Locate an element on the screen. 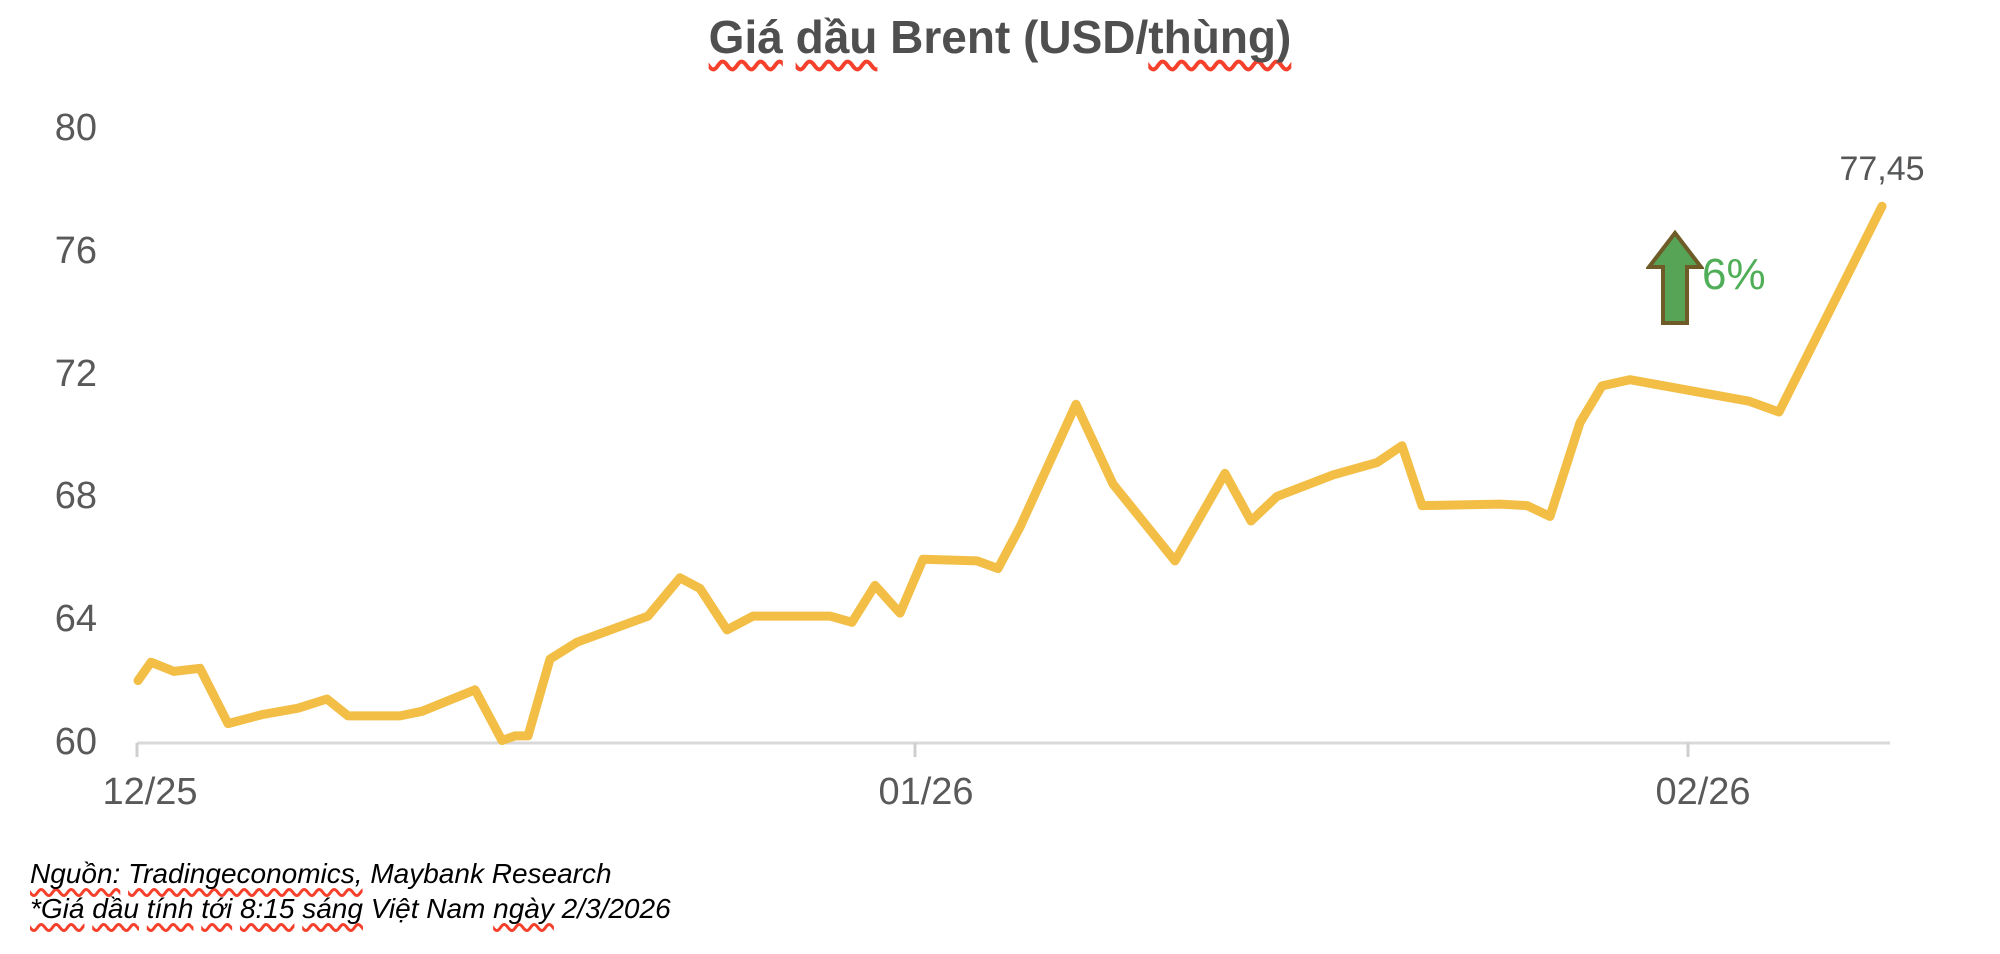 The height and width of the screenshot is (954, 2000). text-run: 2/3/2026 is located at coordinates (612, 908).